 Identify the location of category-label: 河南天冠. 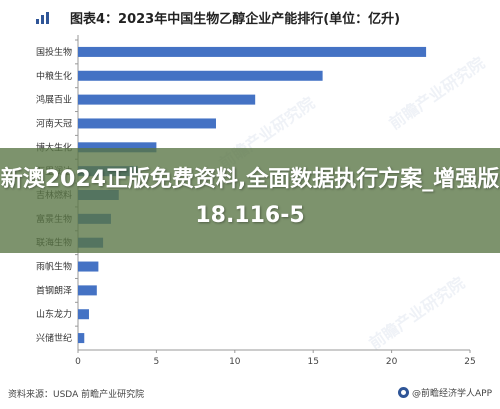
(54, 123).